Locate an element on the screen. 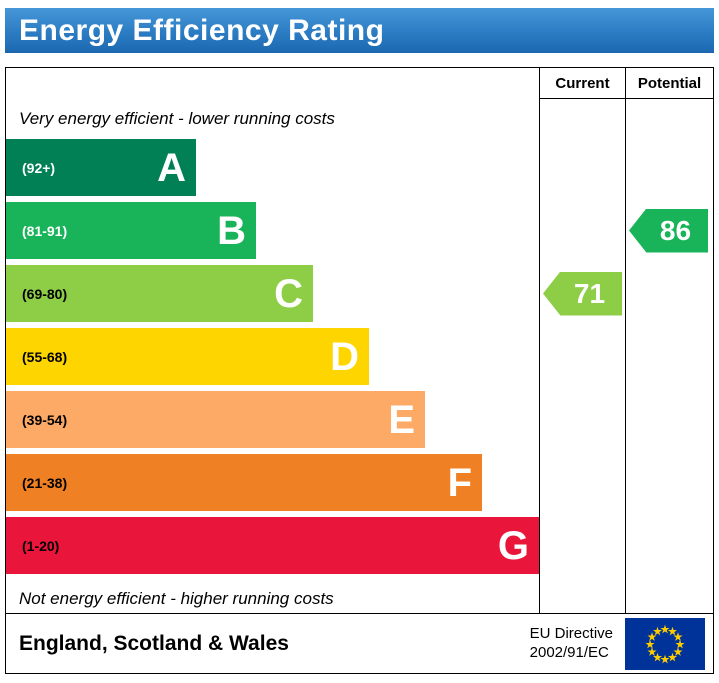 Image resolution: width=719 pixels, height=683 pixels. band-letter: D is located at coordinates (344, 356).